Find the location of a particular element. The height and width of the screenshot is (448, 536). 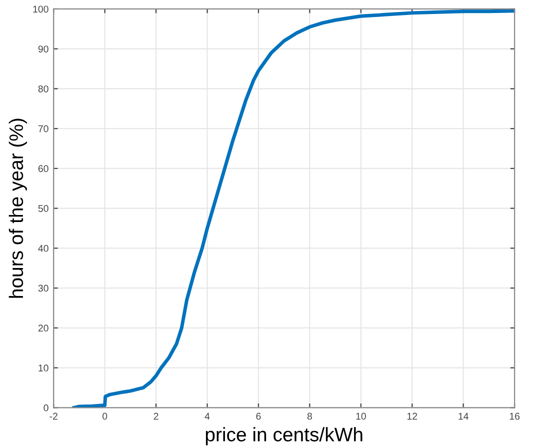

x-tick-label: 4 is located at coordinates (207, 416).